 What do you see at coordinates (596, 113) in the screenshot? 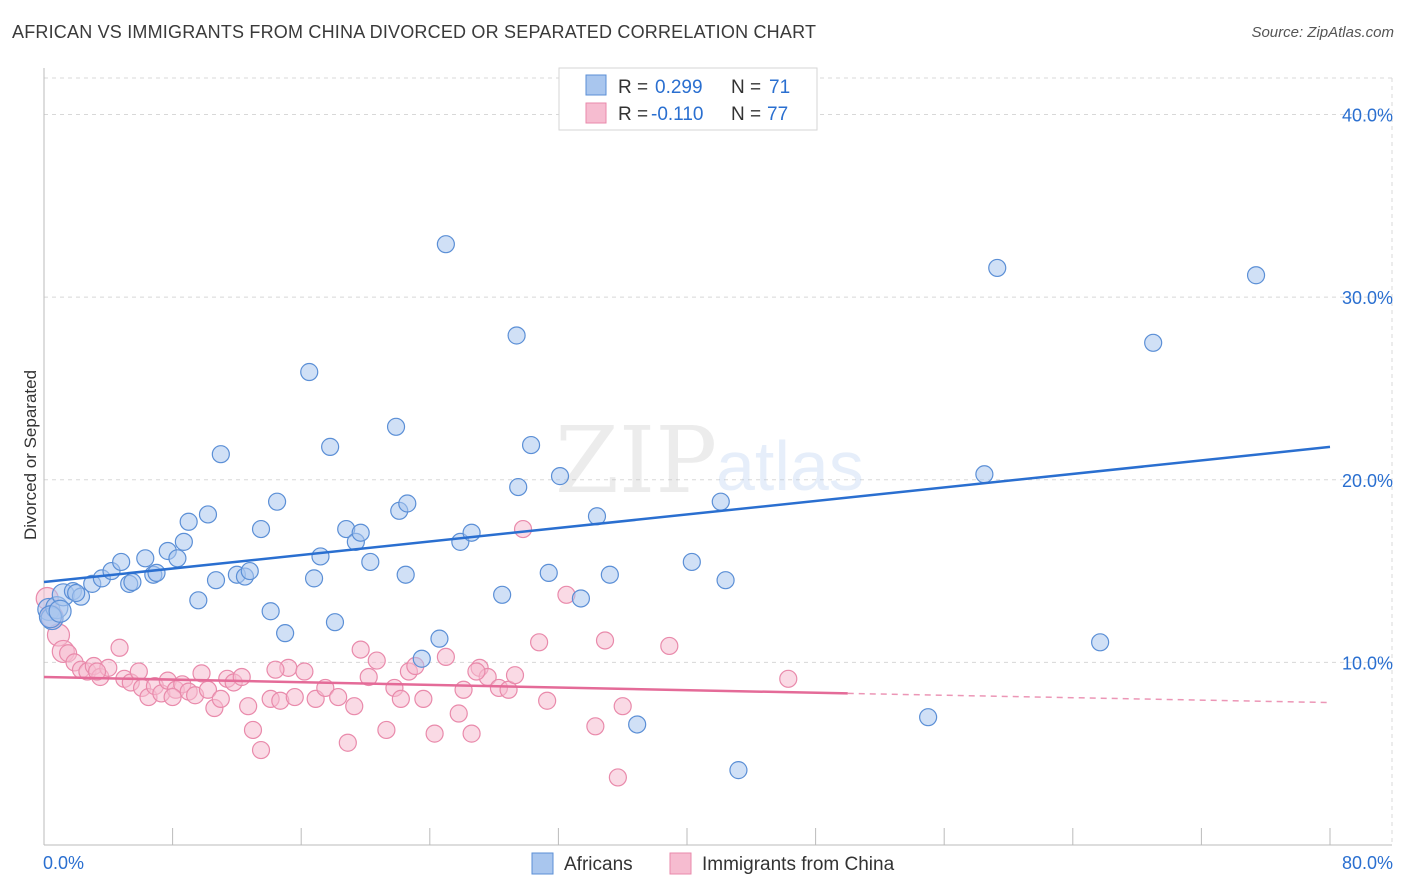
I see `legend-swatch-china` at bounding box center [596, 113].